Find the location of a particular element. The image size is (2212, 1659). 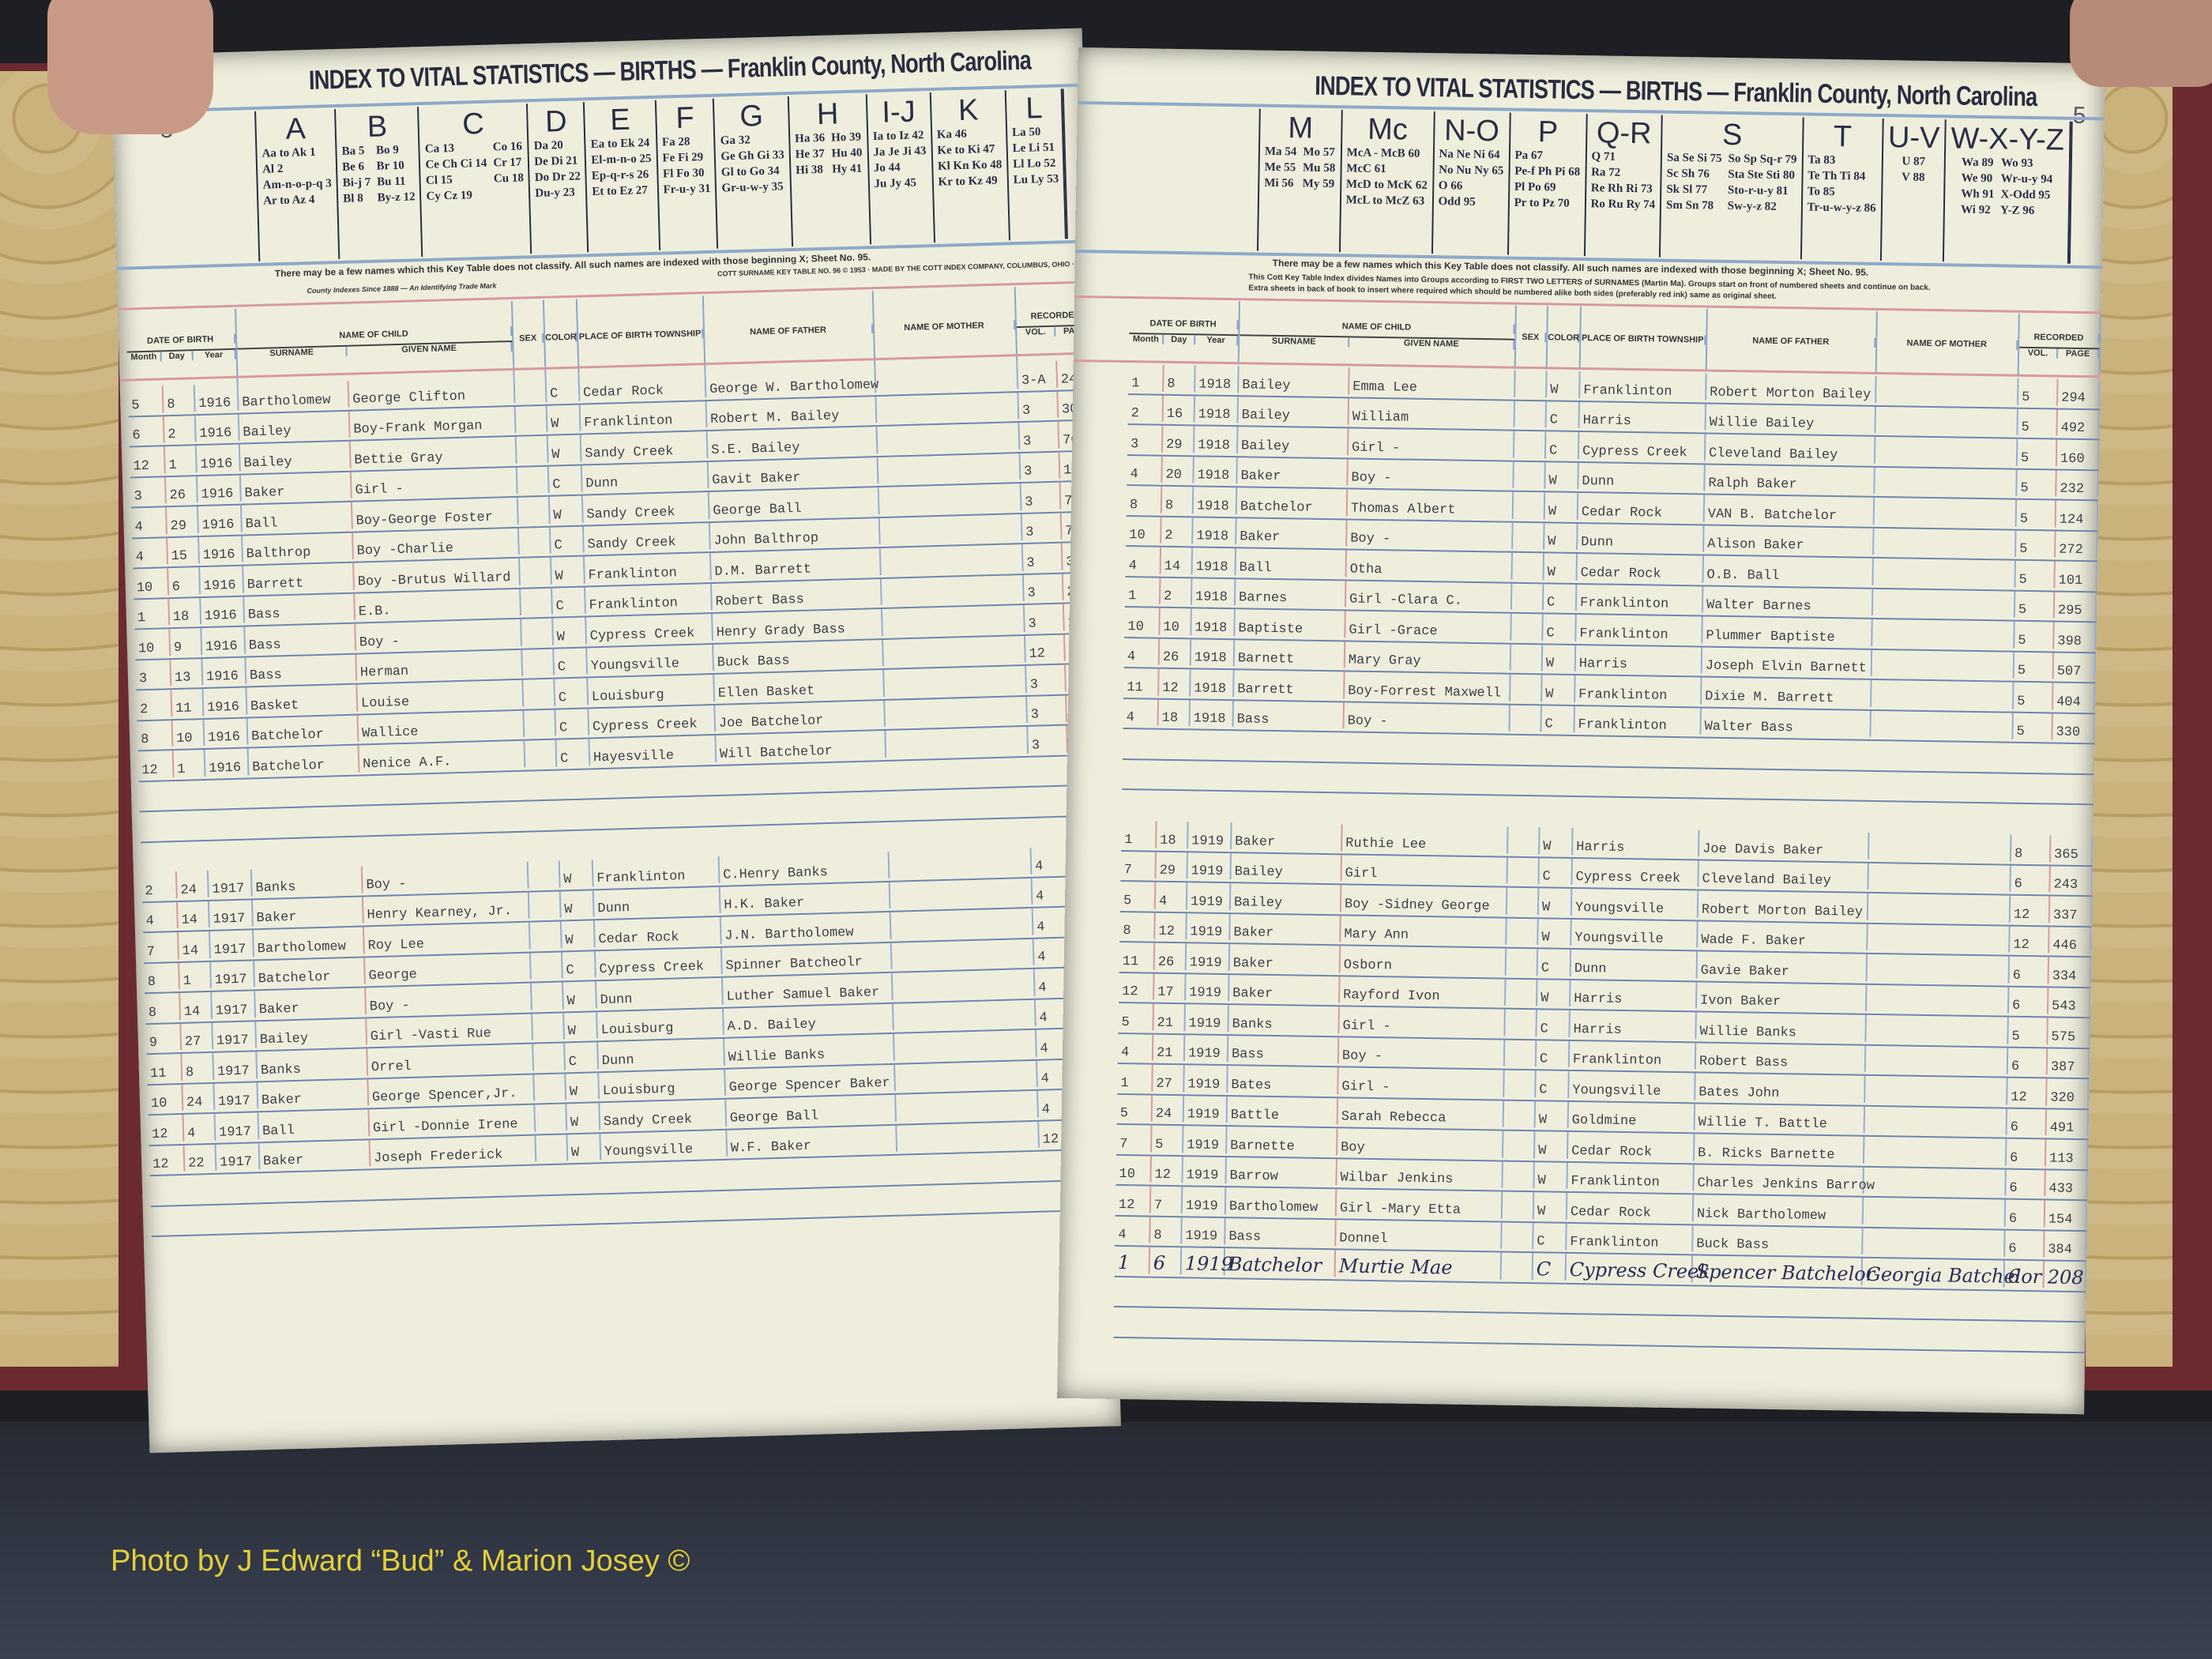

day-cell: 29 is located at coordinates (183, 520).